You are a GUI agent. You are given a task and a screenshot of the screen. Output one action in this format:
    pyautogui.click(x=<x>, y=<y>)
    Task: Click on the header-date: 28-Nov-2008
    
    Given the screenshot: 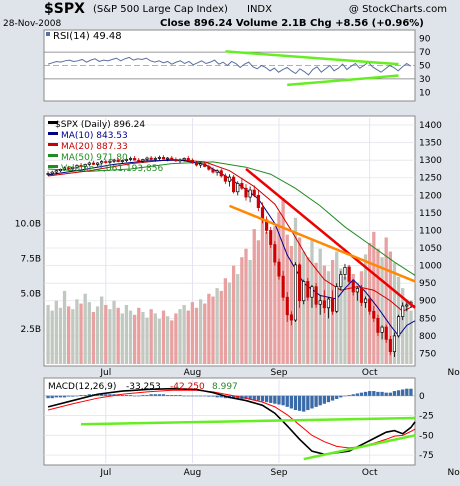 What is the action you would take?
    pyautogui.click(x=32, y=24)
    